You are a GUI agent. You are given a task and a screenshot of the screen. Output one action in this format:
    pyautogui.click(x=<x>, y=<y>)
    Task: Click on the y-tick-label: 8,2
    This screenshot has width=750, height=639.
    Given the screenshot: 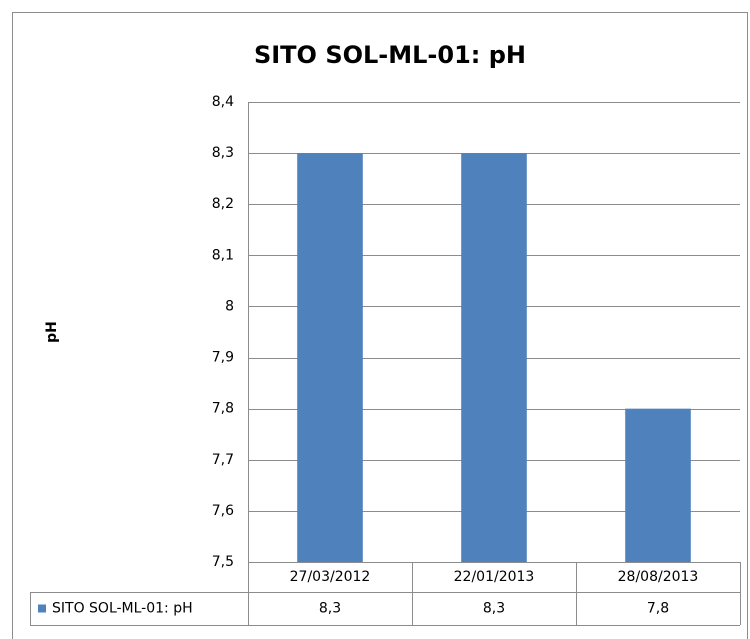 What is the action you would take?
    pyautogui.click(x=223, y=204)
    